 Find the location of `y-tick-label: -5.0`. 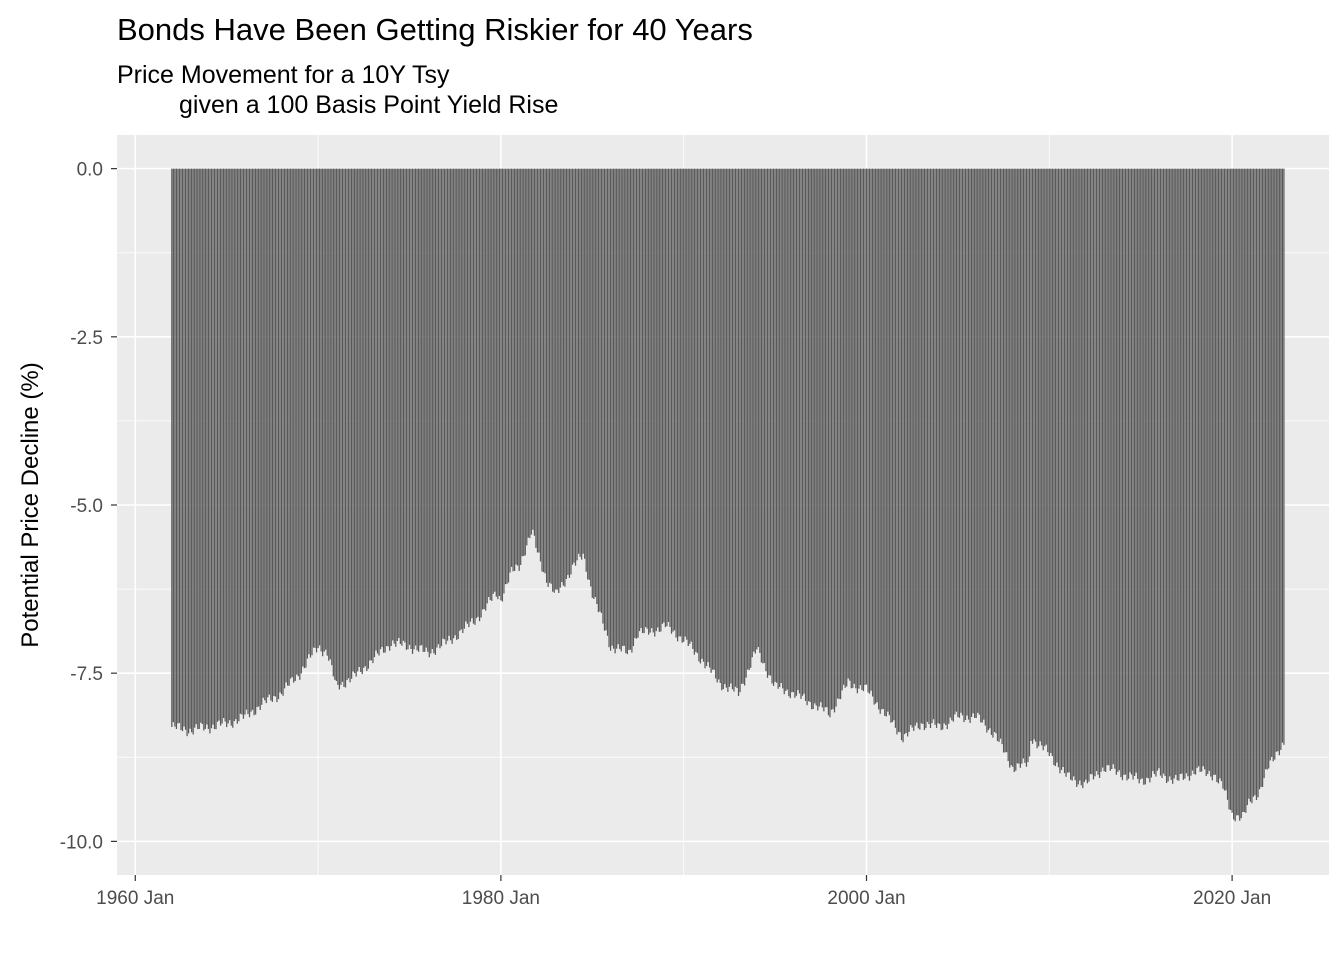

y-tick-label: -5.0 is located at coordinates (86, 506).